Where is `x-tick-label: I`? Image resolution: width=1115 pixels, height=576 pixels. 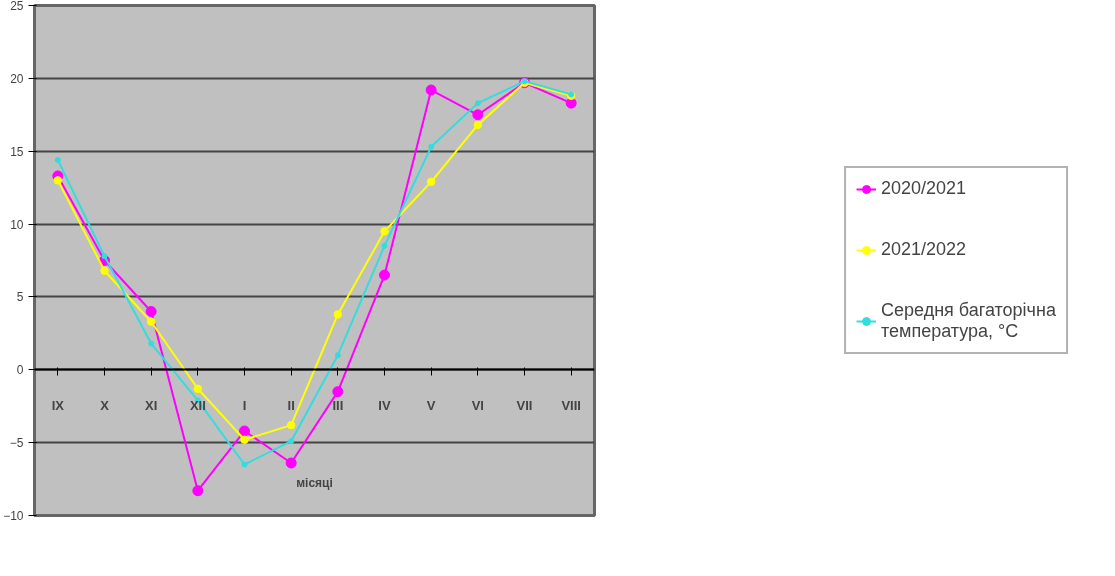 x-tick-label: I is located at coordinates (244, 405).